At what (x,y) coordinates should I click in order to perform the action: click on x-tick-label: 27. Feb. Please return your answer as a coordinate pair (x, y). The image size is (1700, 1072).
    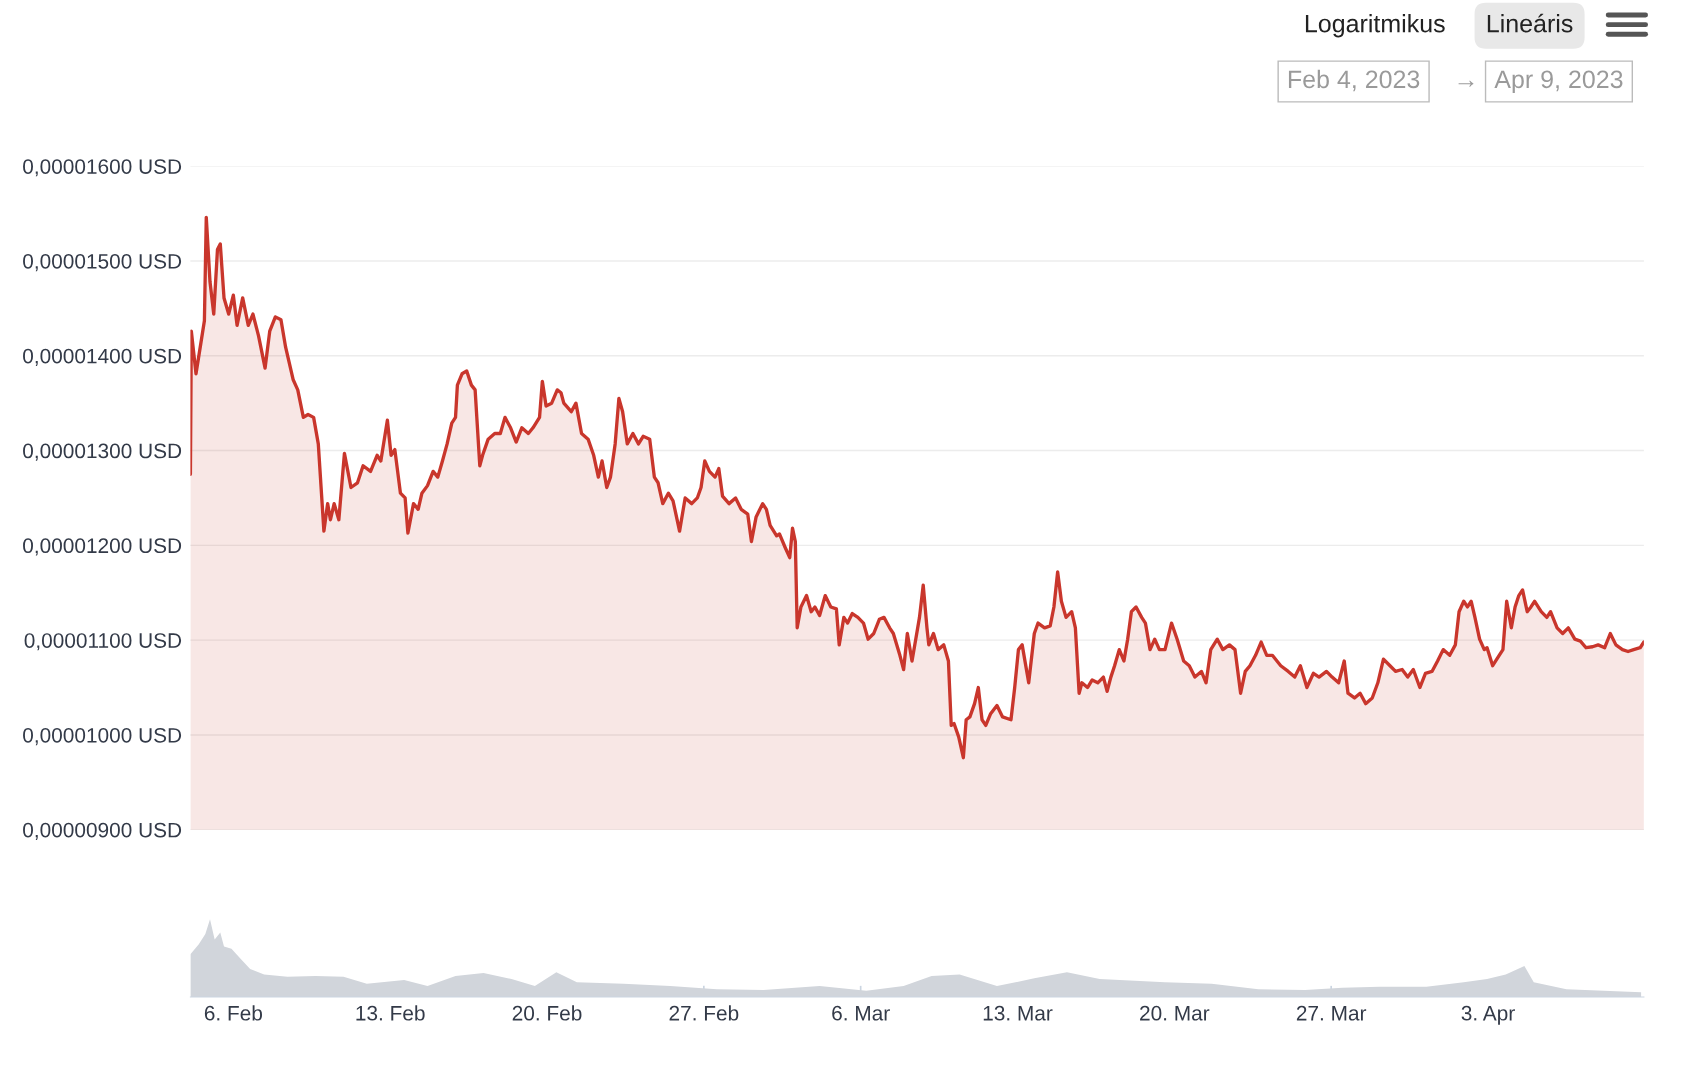
    Looking at the image, I should click on (704, 1013).